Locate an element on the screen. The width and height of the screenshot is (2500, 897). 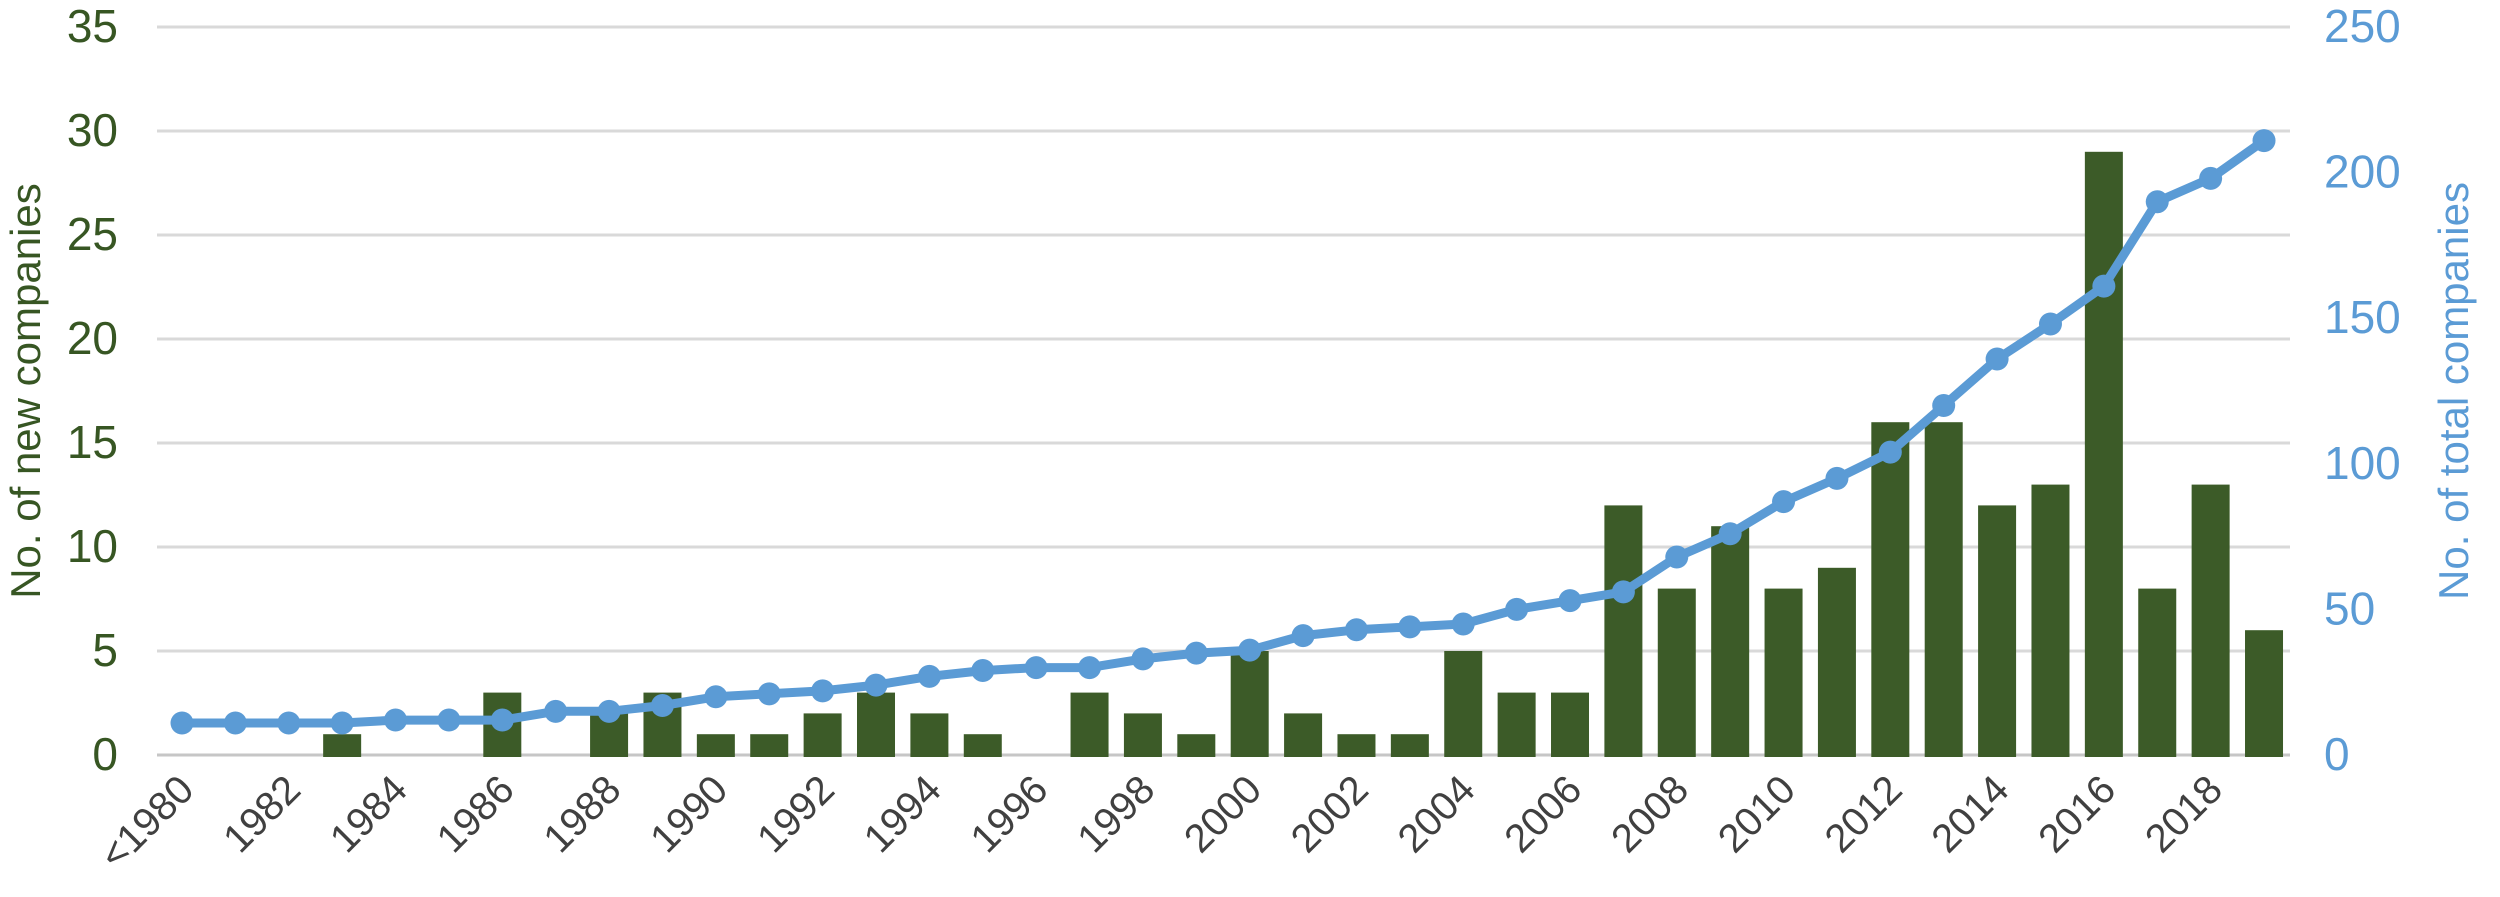
right-tick-250: 250 is located at coordinates (2362, 26).